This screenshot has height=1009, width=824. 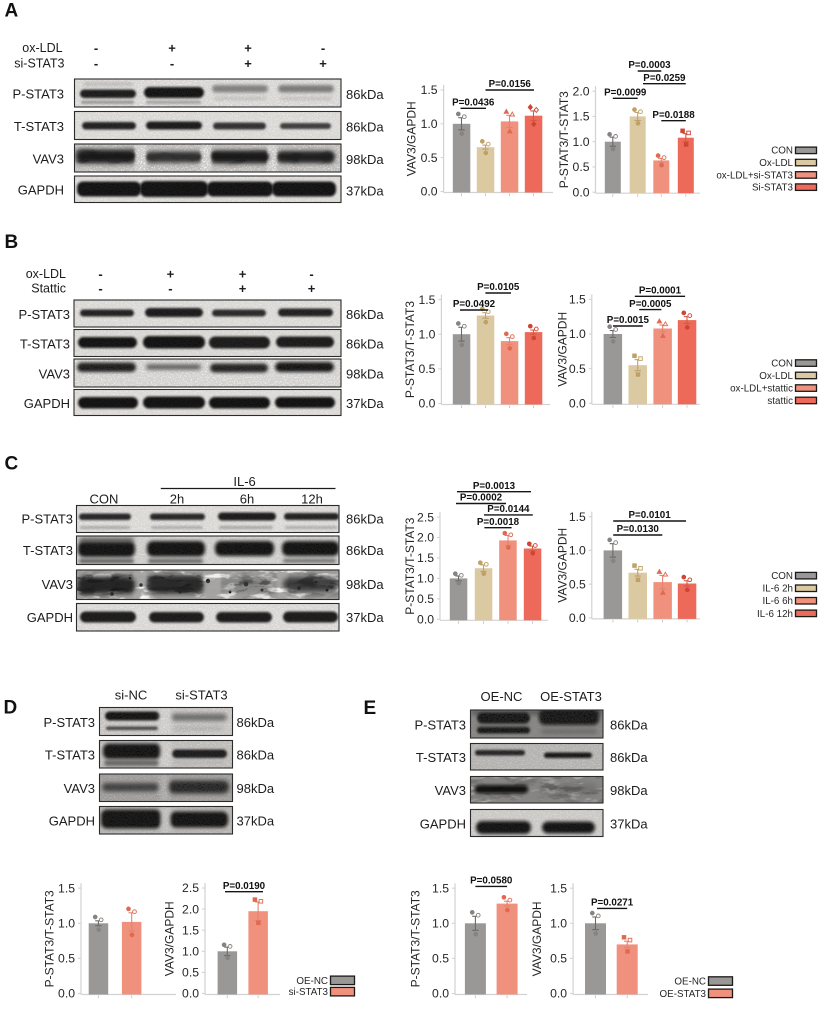 I want to click on svg-text: A, so click(x=12, y=11).